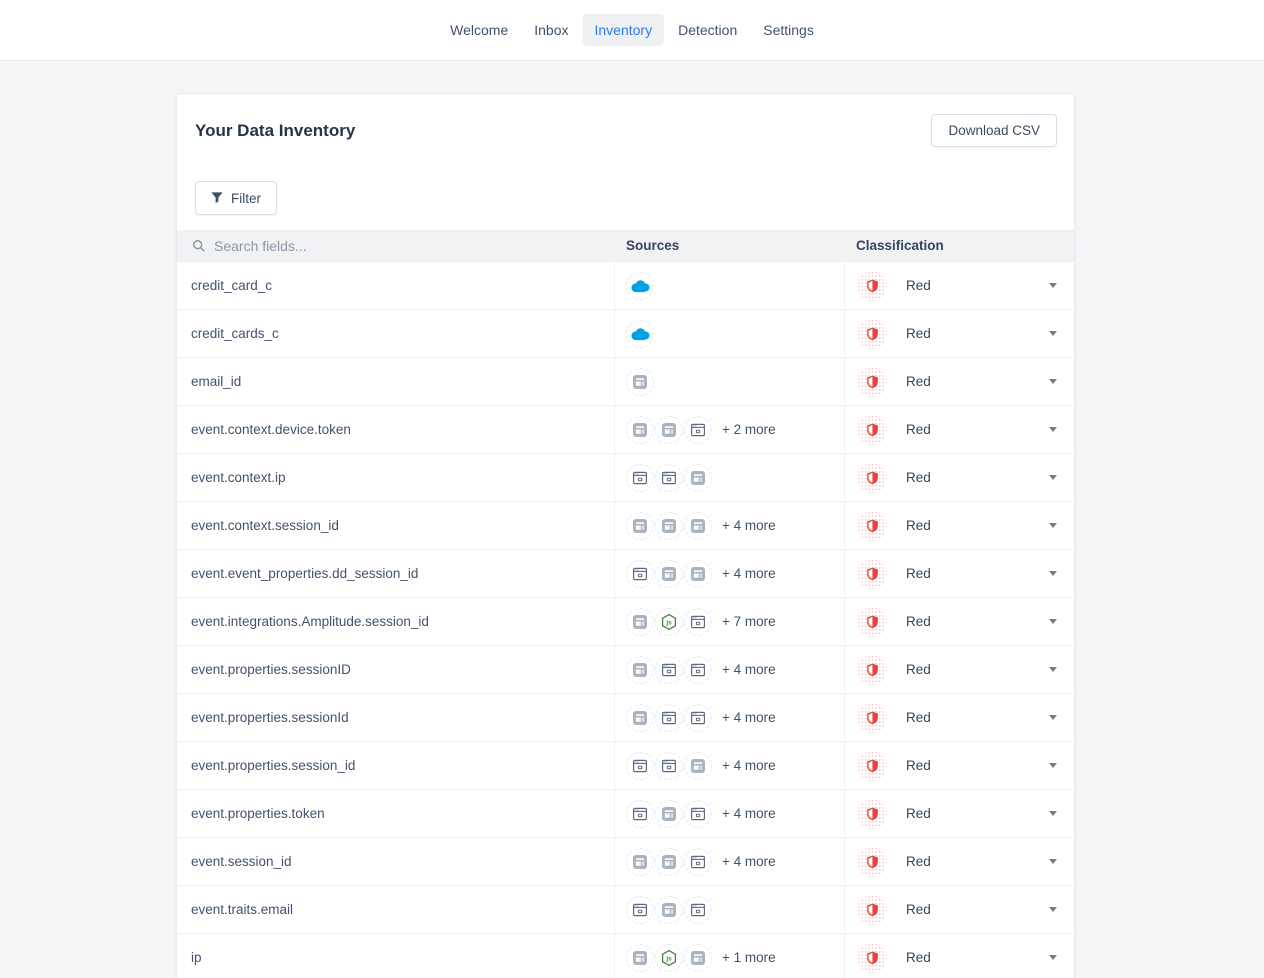  I want to click on table-row: event.context.device.token + 2 more Red, so click(625, 429).